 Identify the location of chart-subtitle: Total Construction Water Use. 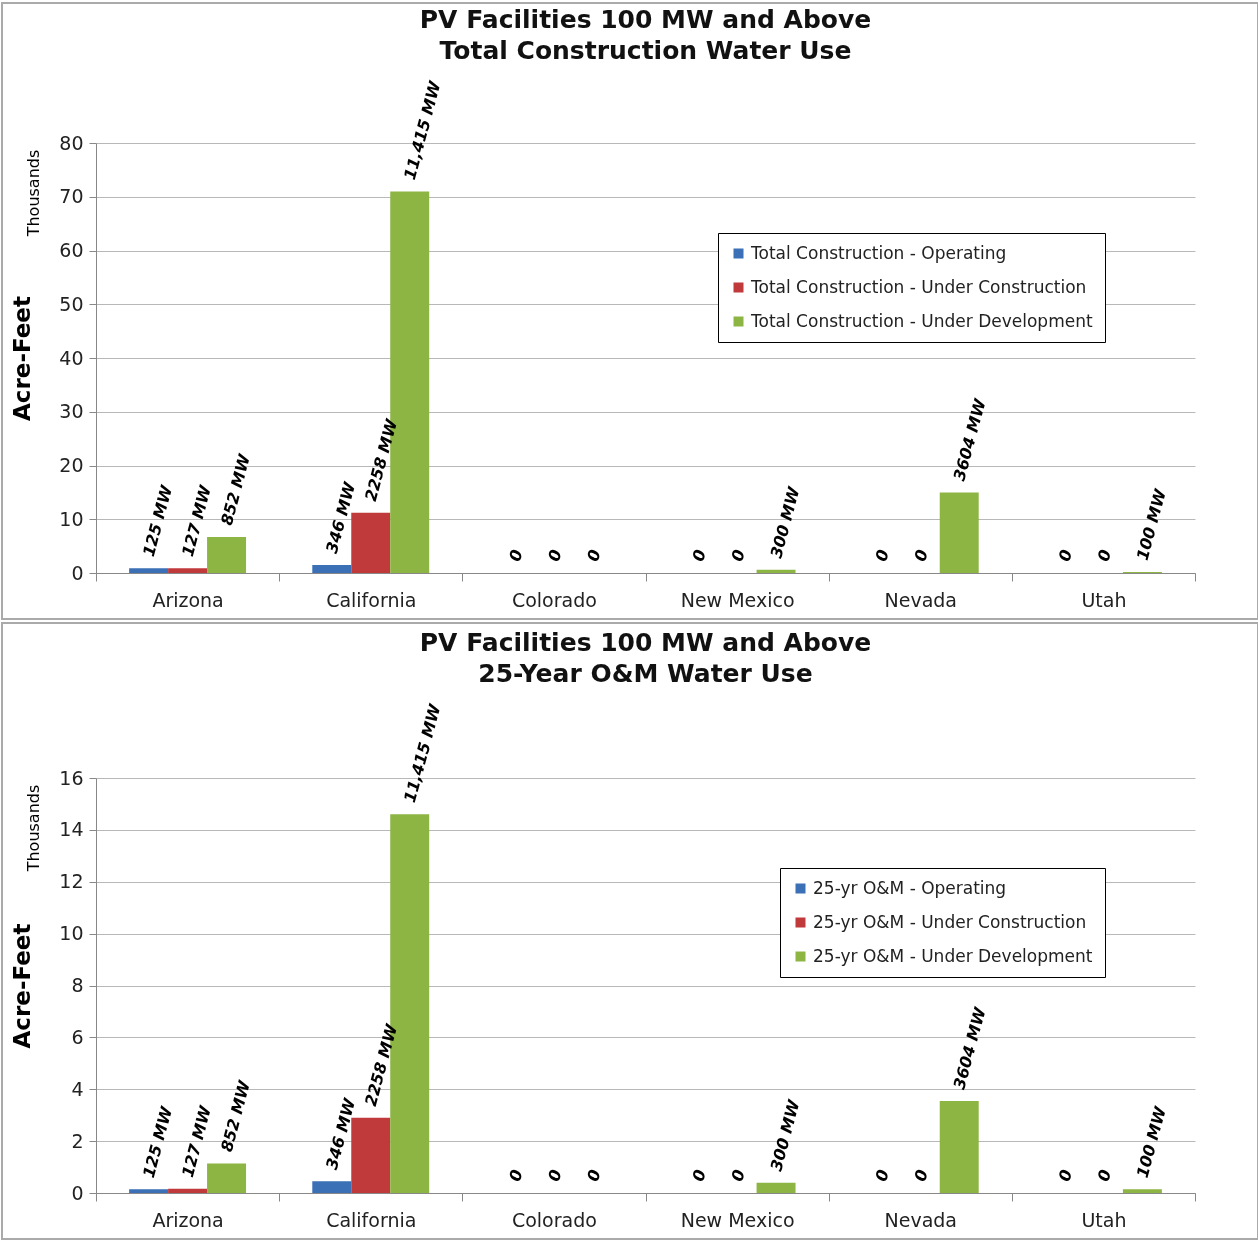
(645, 50).